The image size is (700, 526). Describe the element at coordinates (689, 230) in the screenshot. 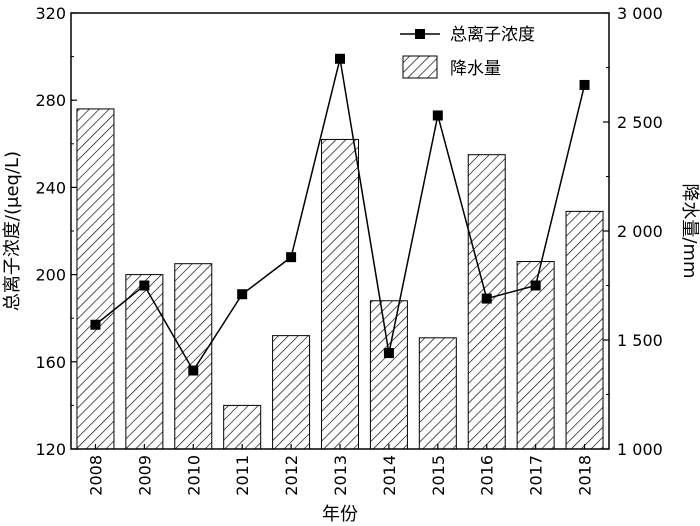

I see `right-axis-title: 降水量/mm` at that location.